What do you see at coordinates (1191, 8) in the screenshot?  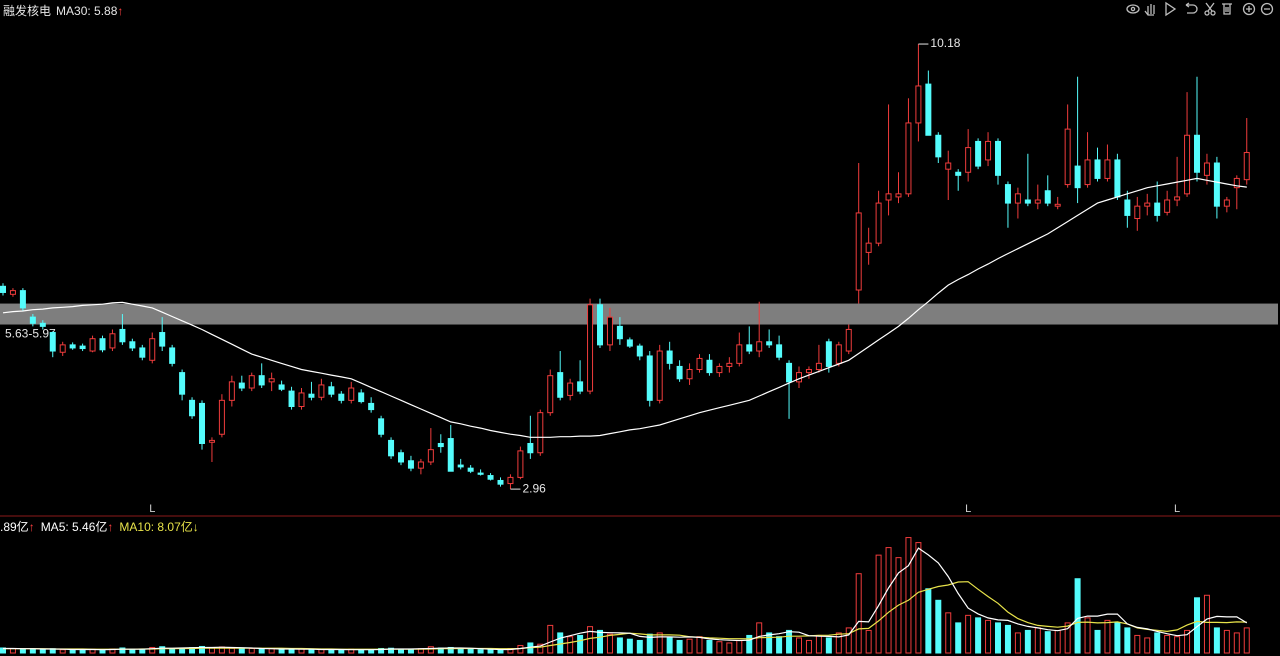 I see `undo-icon` at bounding box center [1191, 8].